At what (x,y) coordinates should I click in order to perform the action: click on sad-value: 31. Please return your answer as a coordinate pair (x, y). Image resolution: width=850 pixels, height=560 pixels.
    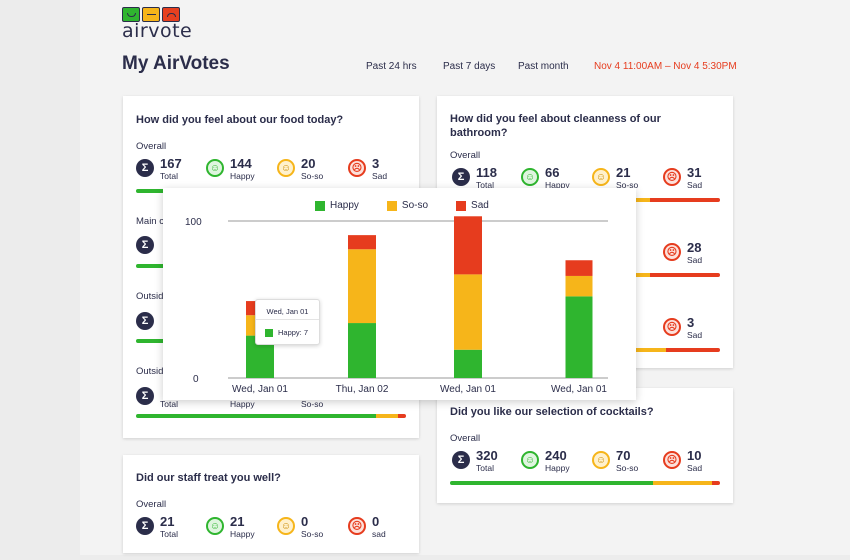
    Looking at the image, I should click on (694, 172).